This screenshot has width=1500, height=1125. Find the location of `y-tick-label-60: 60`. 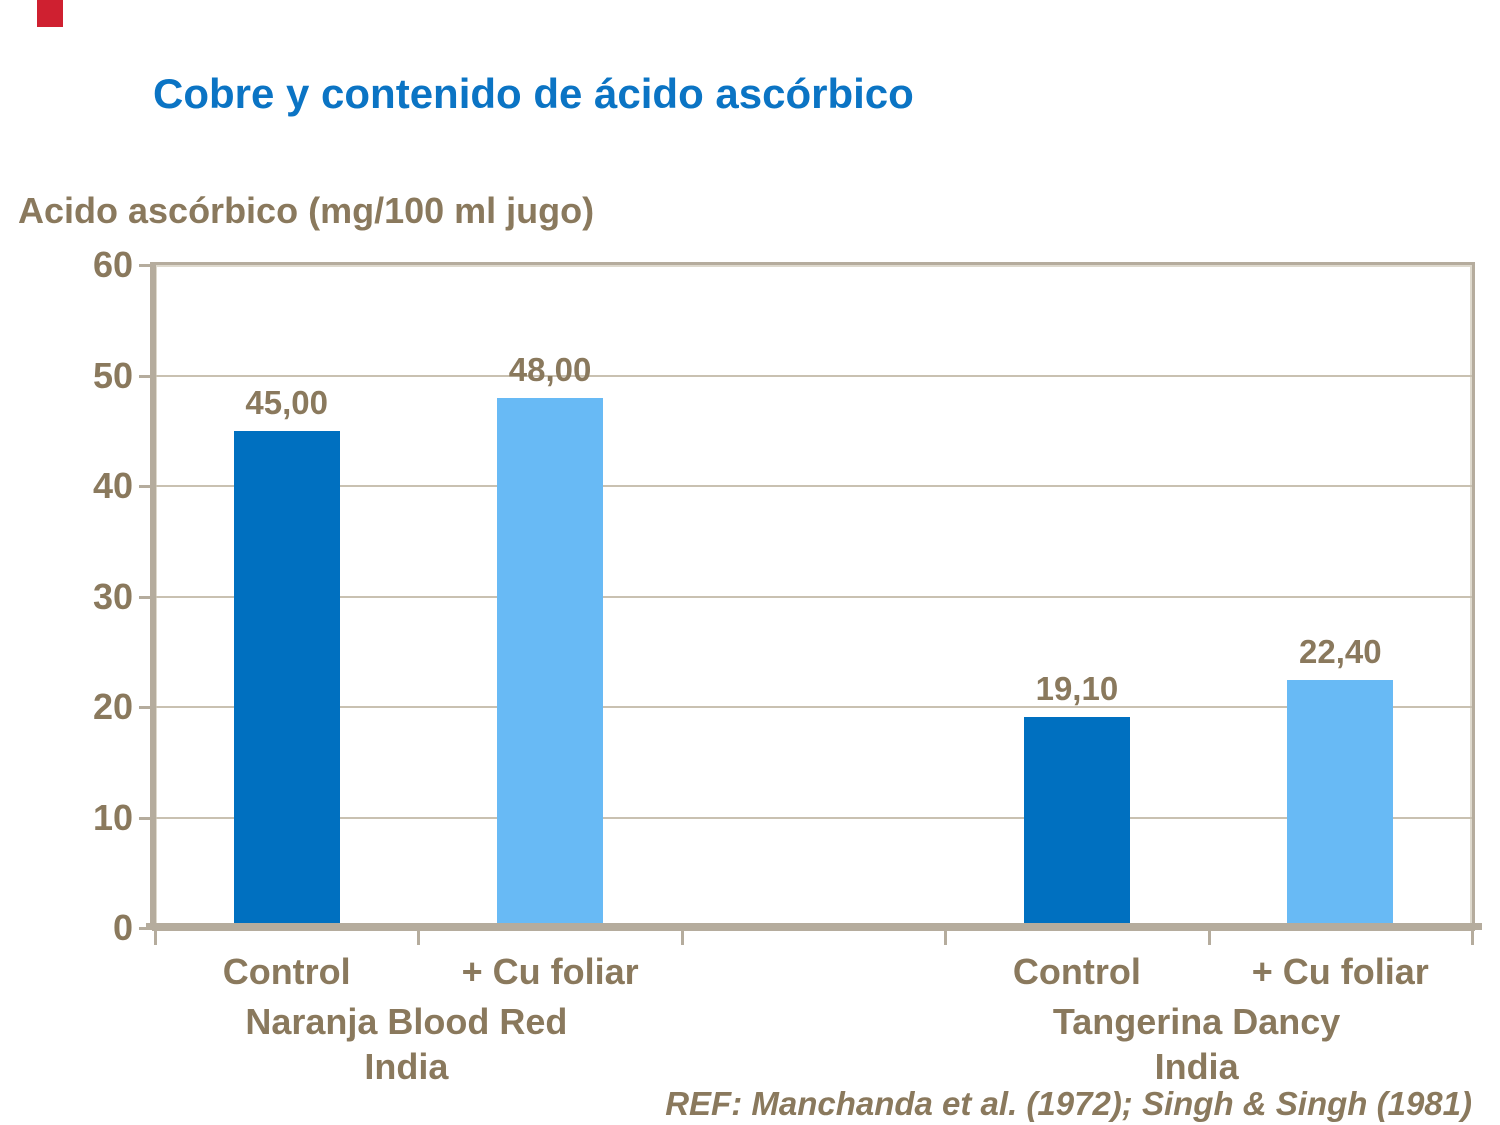

y-tick-label-60: 60 is located at coordinates (112, 264).